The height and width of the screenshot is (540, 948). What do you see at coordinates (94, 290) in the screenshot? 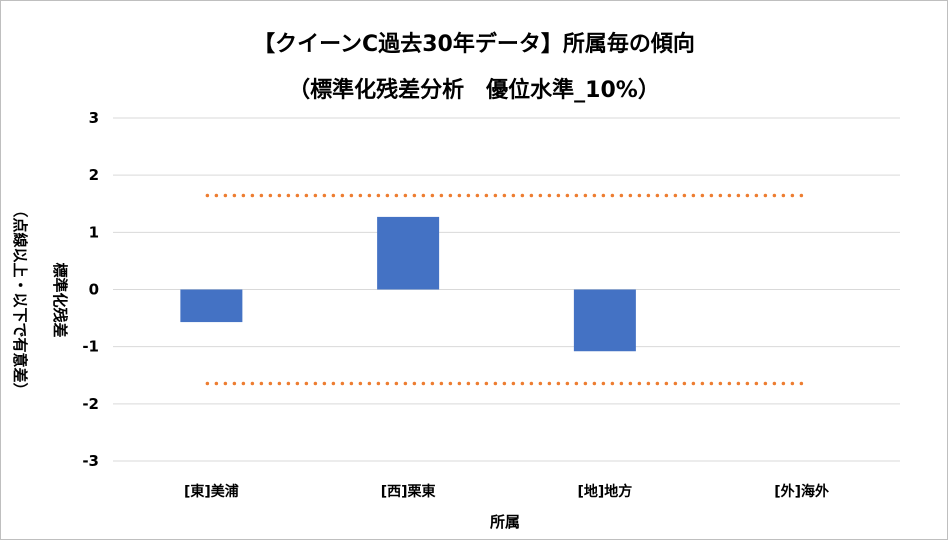
I see `y-tick-label: 0` at bounding box center [94, 290].